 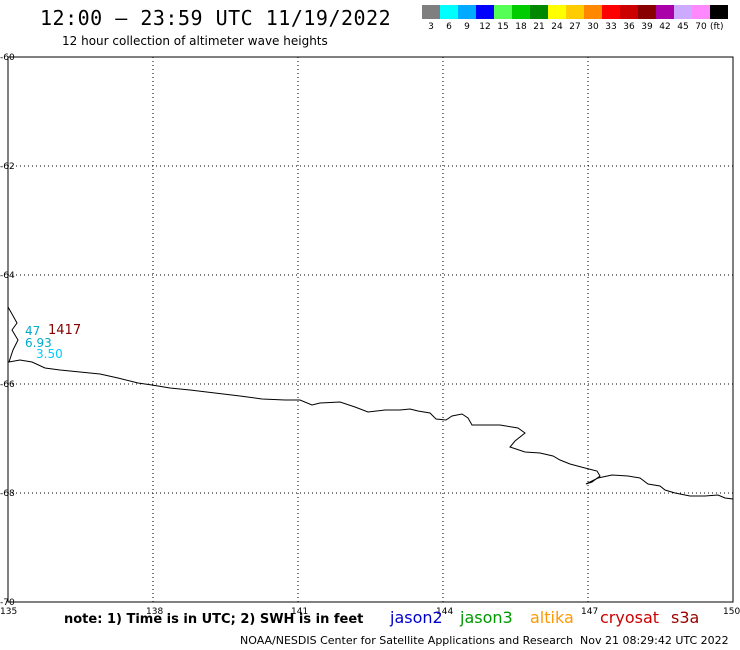 I want to click on legend-label: 33, so click(x=611, y=27).